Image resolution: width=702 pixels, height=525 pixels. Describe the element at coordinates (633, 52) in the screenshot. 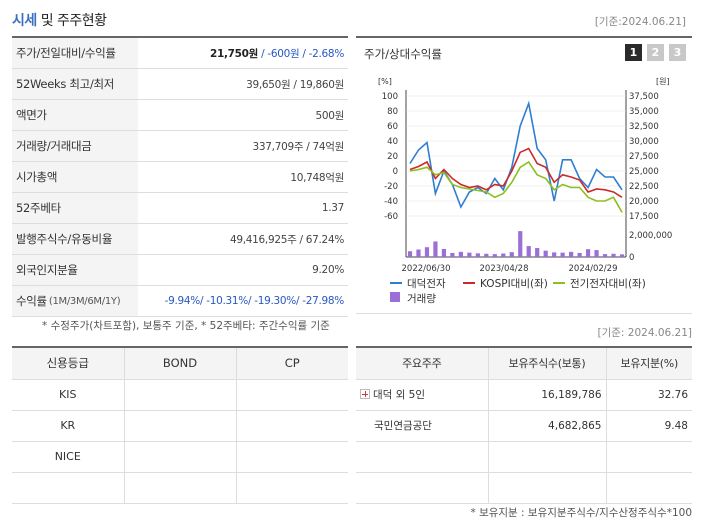

I see `chart-tab-1: 1` at that location.